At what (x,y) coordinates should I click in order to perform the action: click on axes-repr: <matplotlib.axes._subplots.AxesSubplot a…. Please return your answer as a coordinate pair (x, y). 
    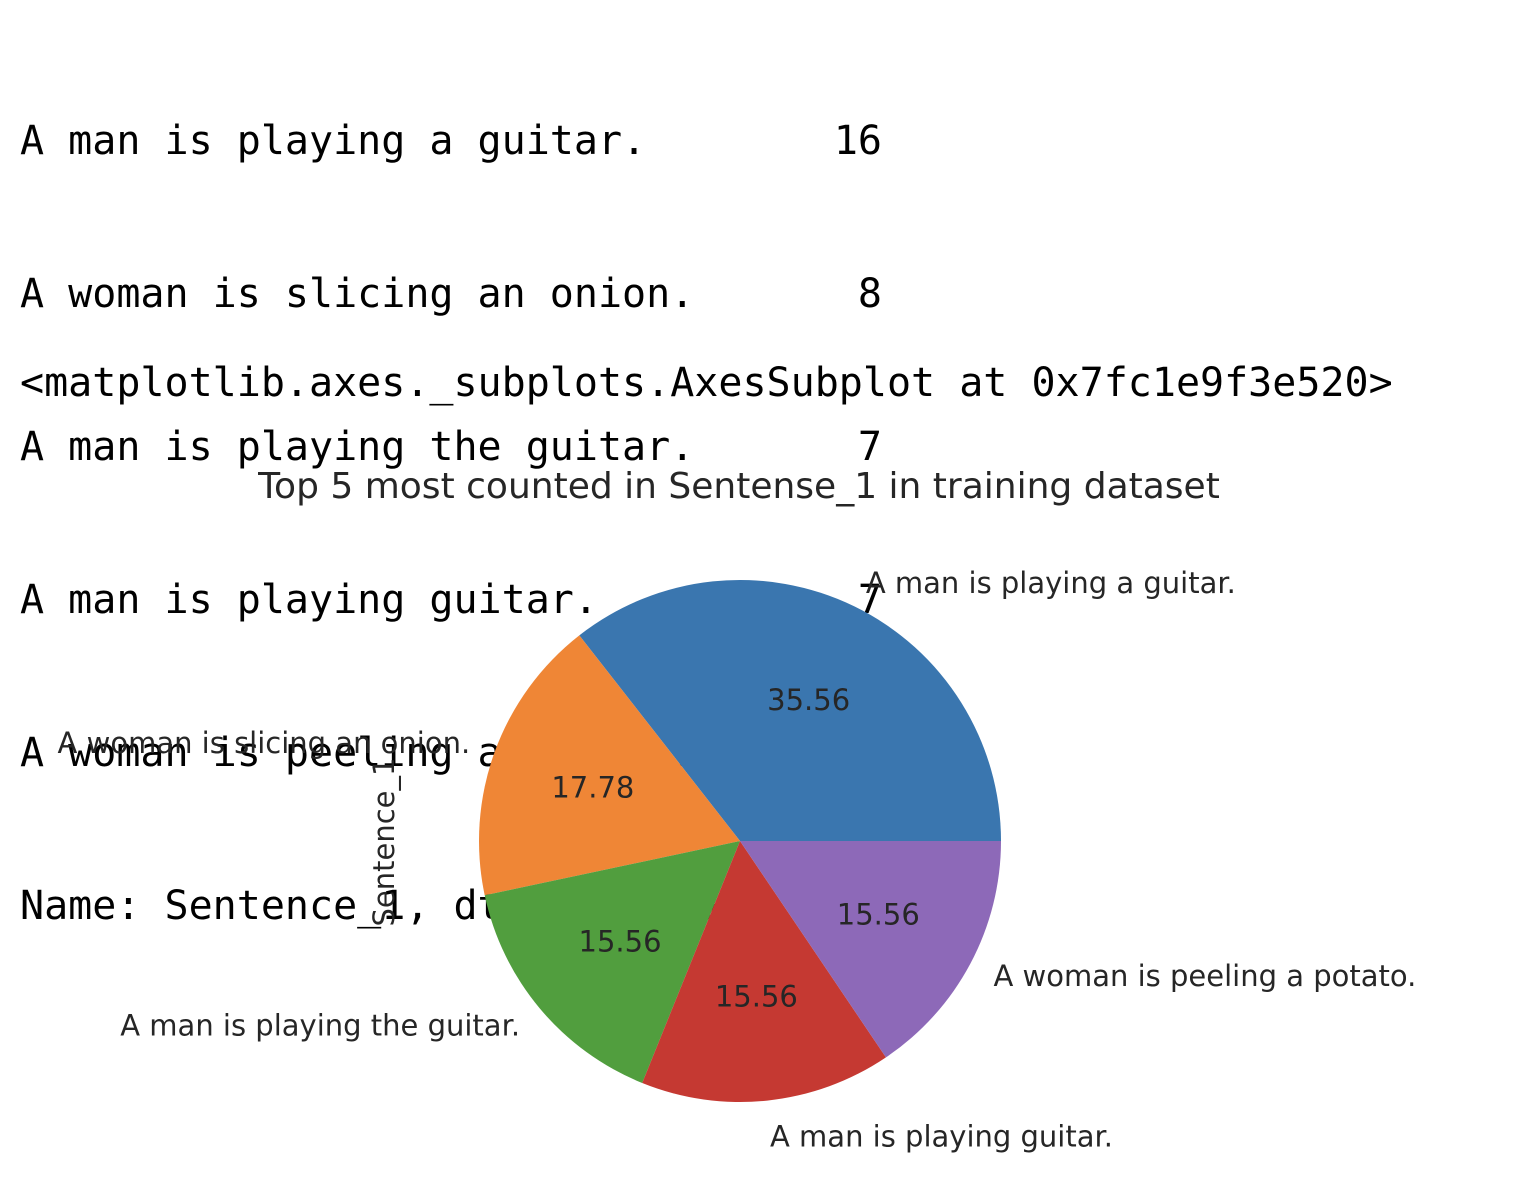
    Looking at the image, I should click on (706, 383).